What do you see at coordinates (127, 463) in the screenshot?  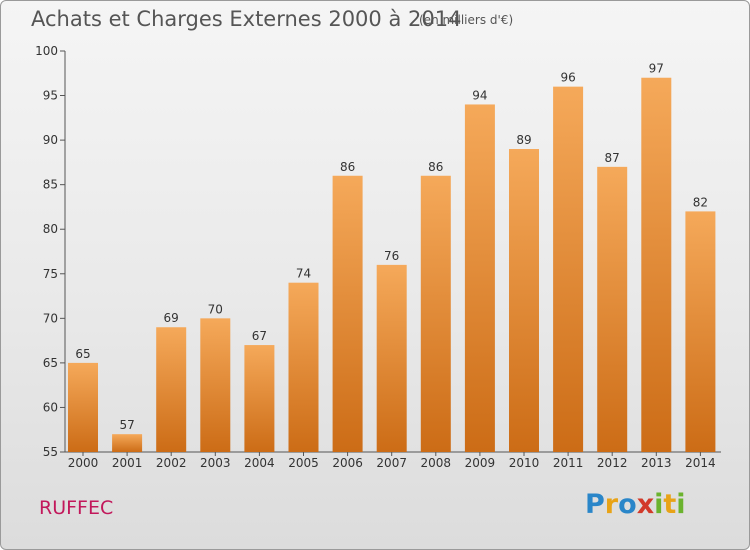 I see `x-tick-label: 2001` at bounding box center [127, 463].